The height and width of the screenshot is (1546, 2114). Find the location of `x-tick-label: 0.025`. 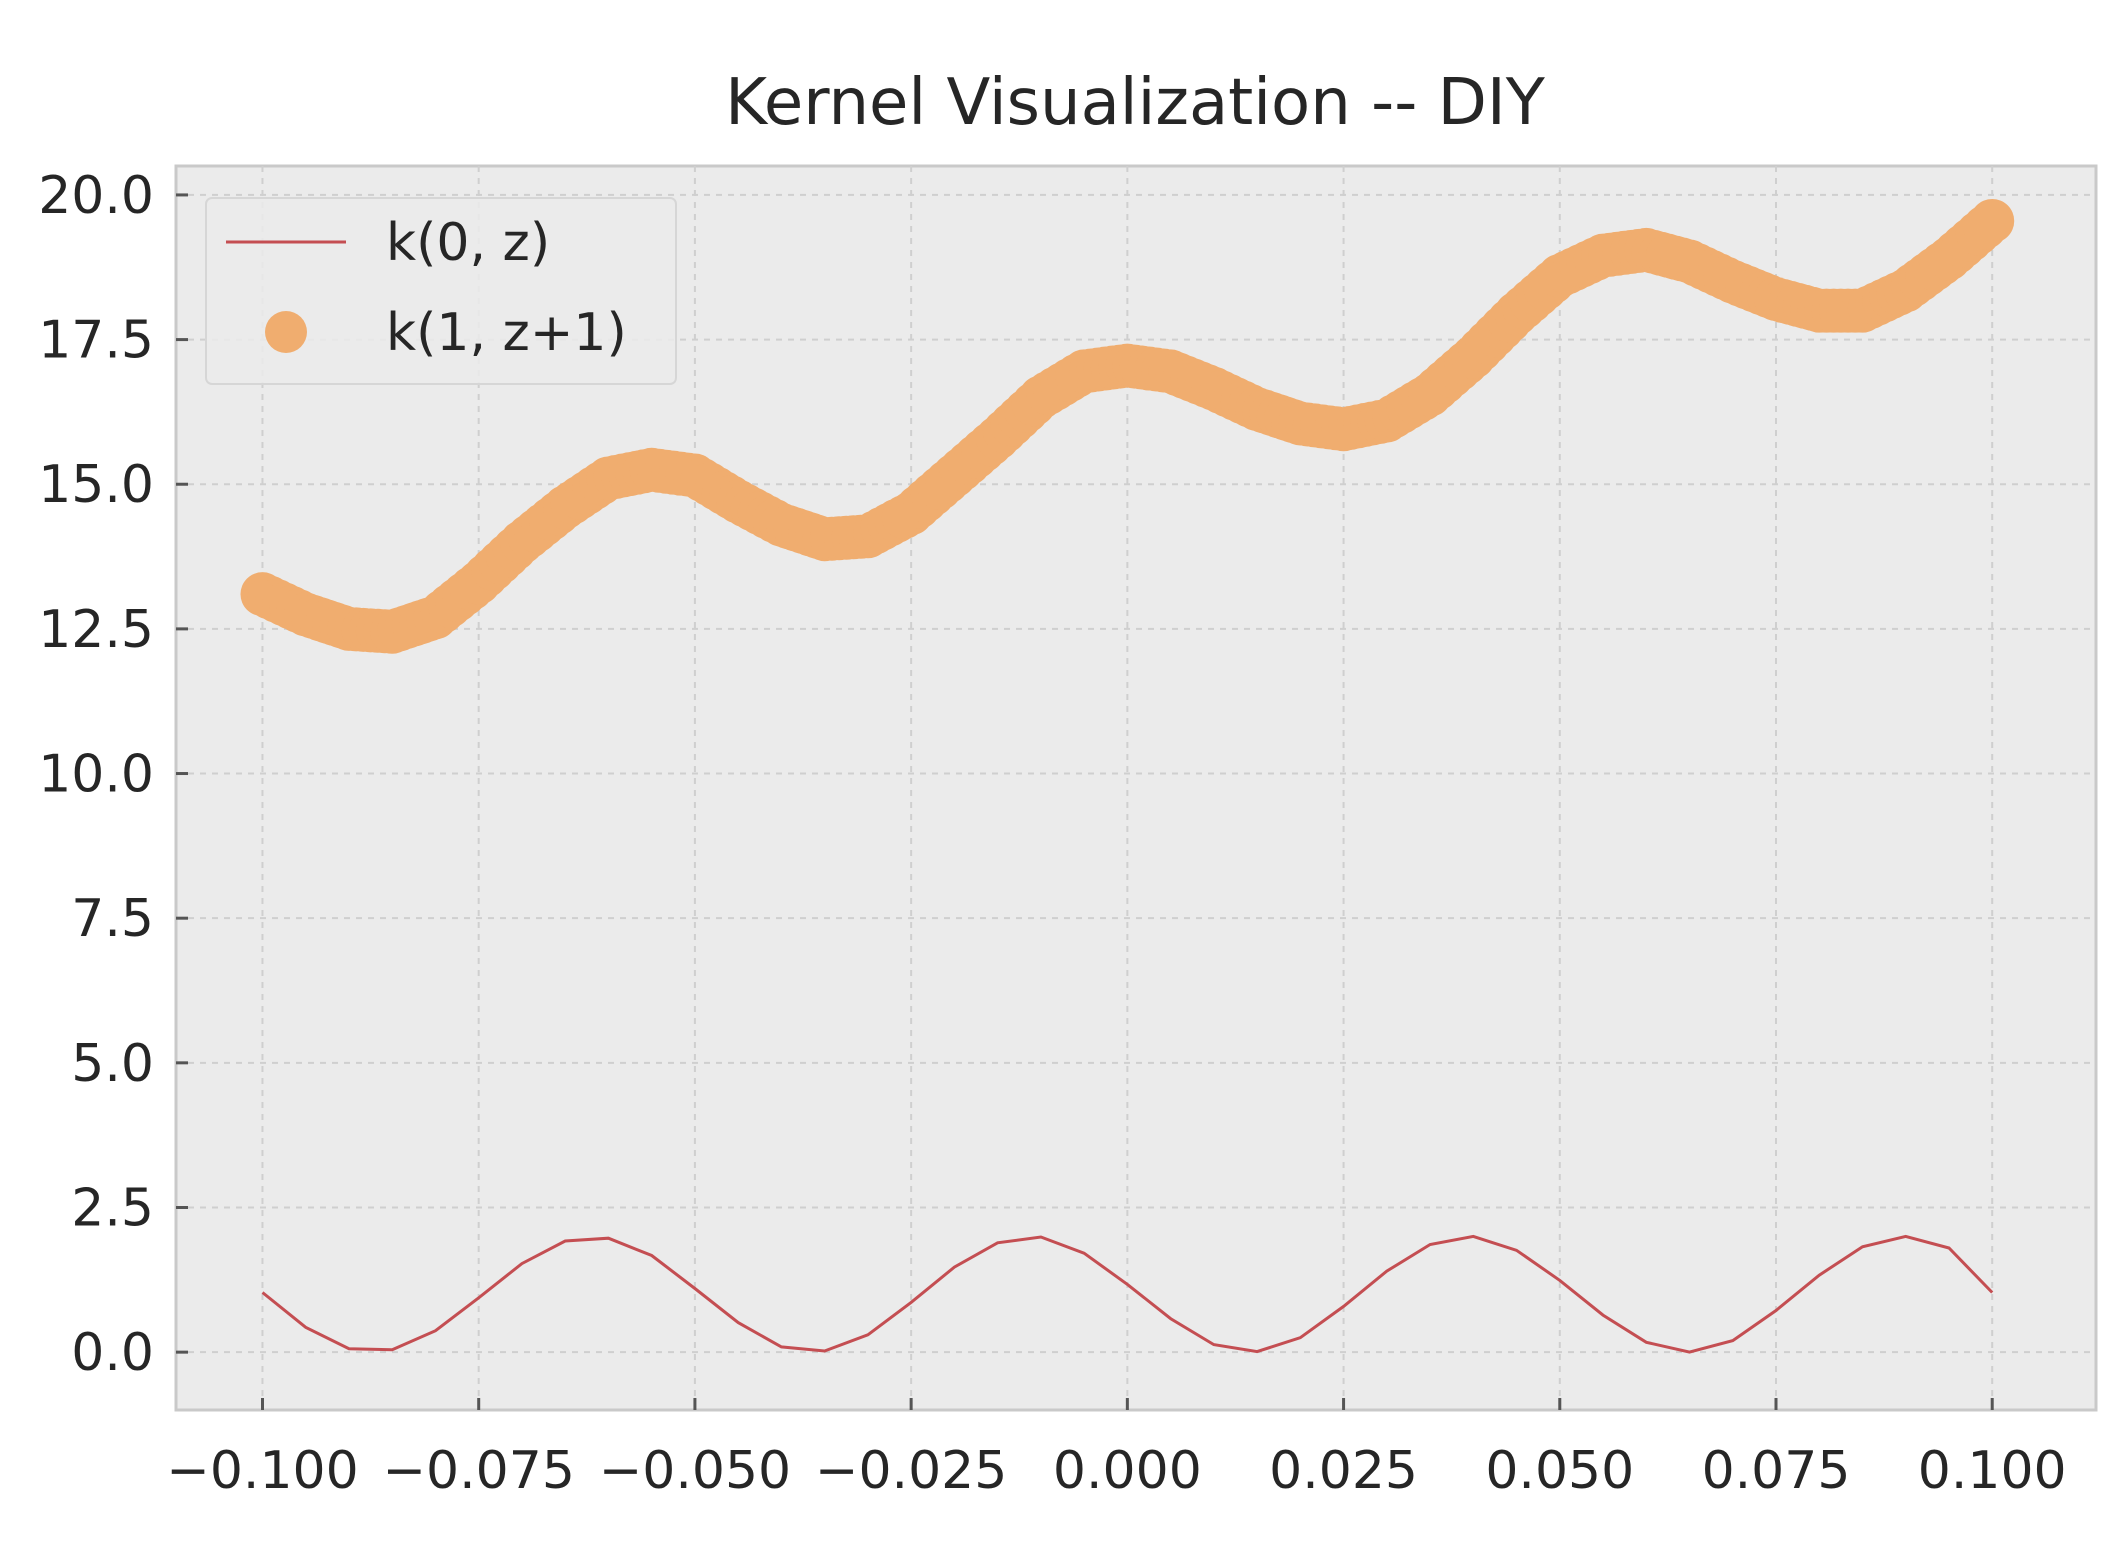

x-tick-label: 0.025 is located at coordinates (1343, 1471).